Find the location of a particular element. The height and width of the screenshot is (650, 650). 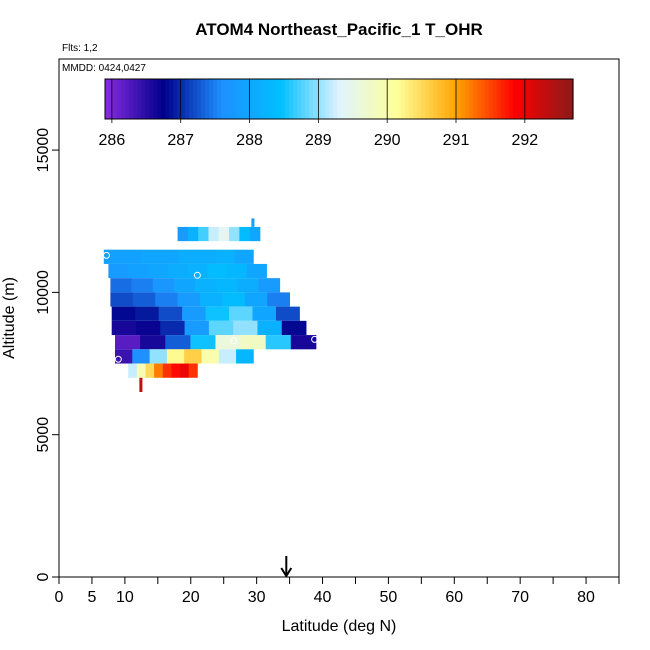

y-tick-label-2: 10000 is located at coordinates (43, 292).